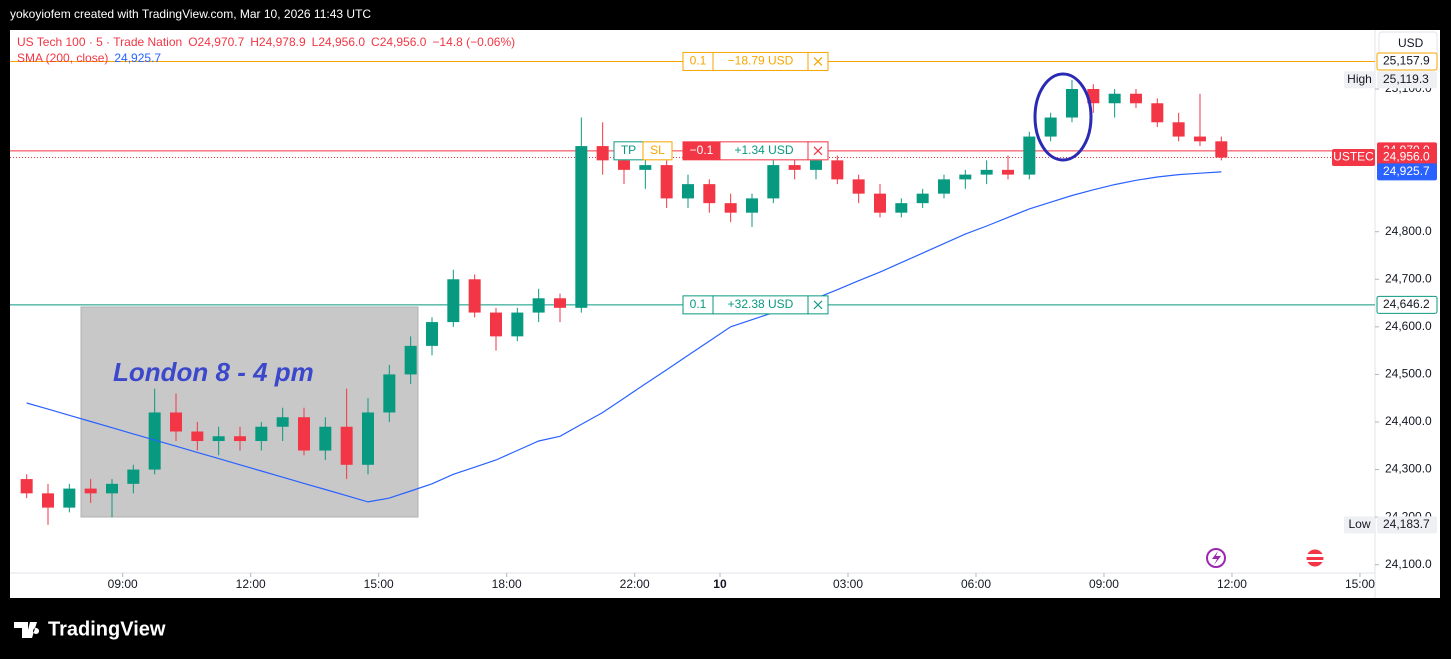 The image size is (1451, 659). What do you see at coordinates (657, 151) in the screenshot?
I see `sl-button` at bounding box center [657, 151].